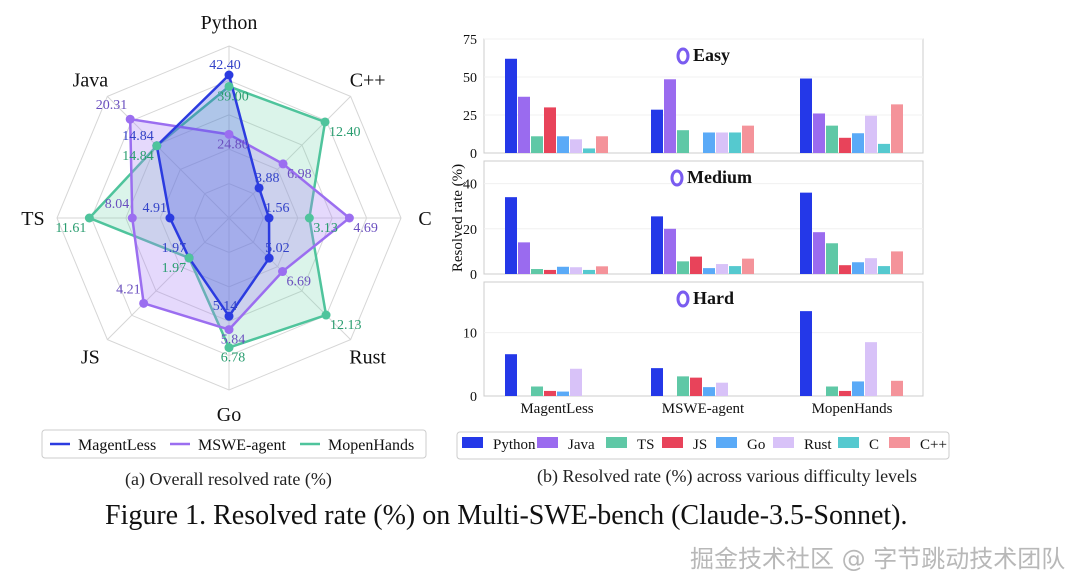 The width and height of the screenshot is (1080, 571). What do you see at coordinates (470, 334) in the screenshot?
I see `y-tick-label: 10` at bounding box center [470, 334].